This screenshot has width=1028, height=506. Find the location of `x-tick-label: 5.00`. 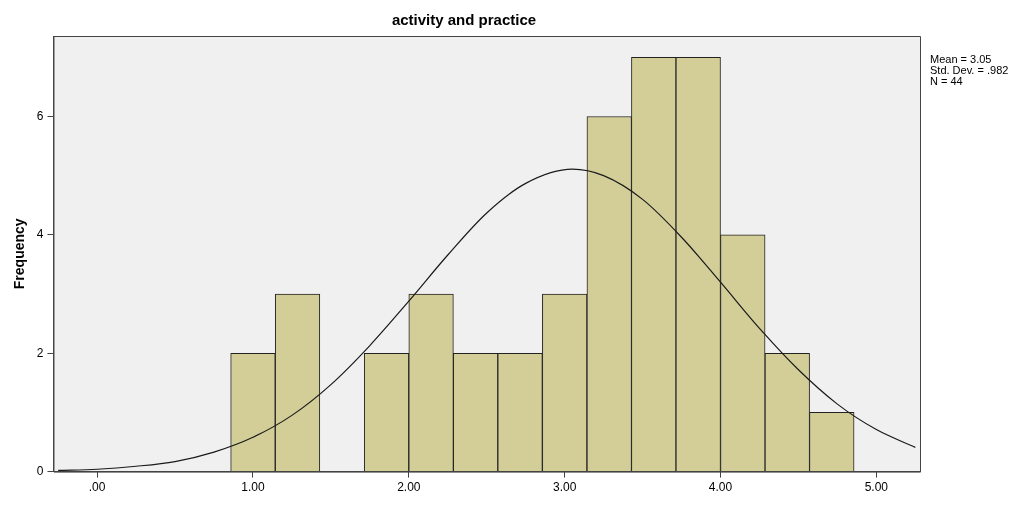

x-tick-label: 5.00 is located at coordinates (876, 487).